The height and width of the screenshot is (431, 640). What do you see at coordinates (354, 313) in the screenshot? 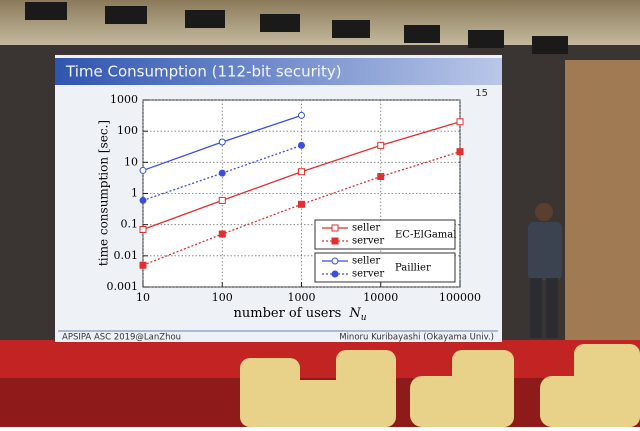
I see `x-label-symbol: N` at bounding box center [354, 313].